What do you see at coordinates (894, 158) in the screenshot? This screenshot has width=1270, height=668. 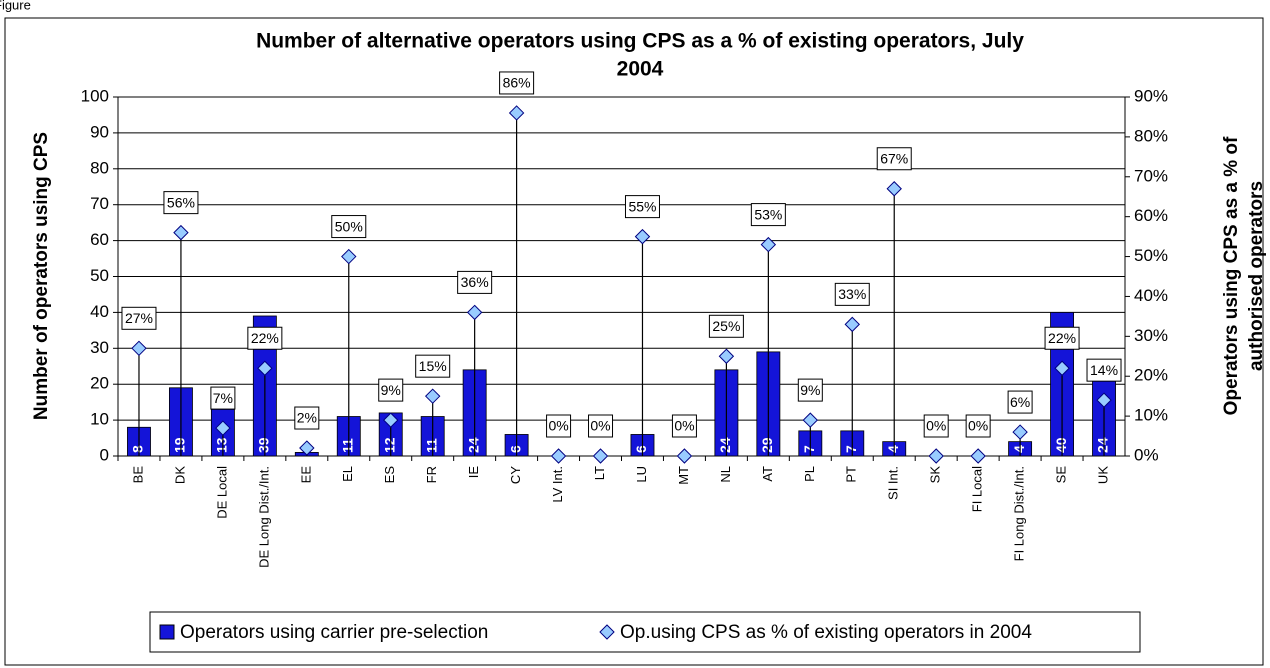 I see `data-label: 67%` at bounding box center [894, 158].